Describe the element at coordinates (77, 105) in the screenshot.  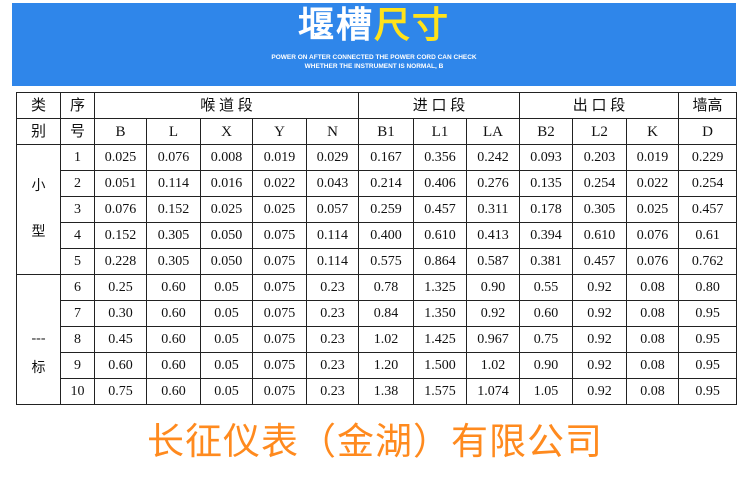
I see `header-seq: 序` at that location.